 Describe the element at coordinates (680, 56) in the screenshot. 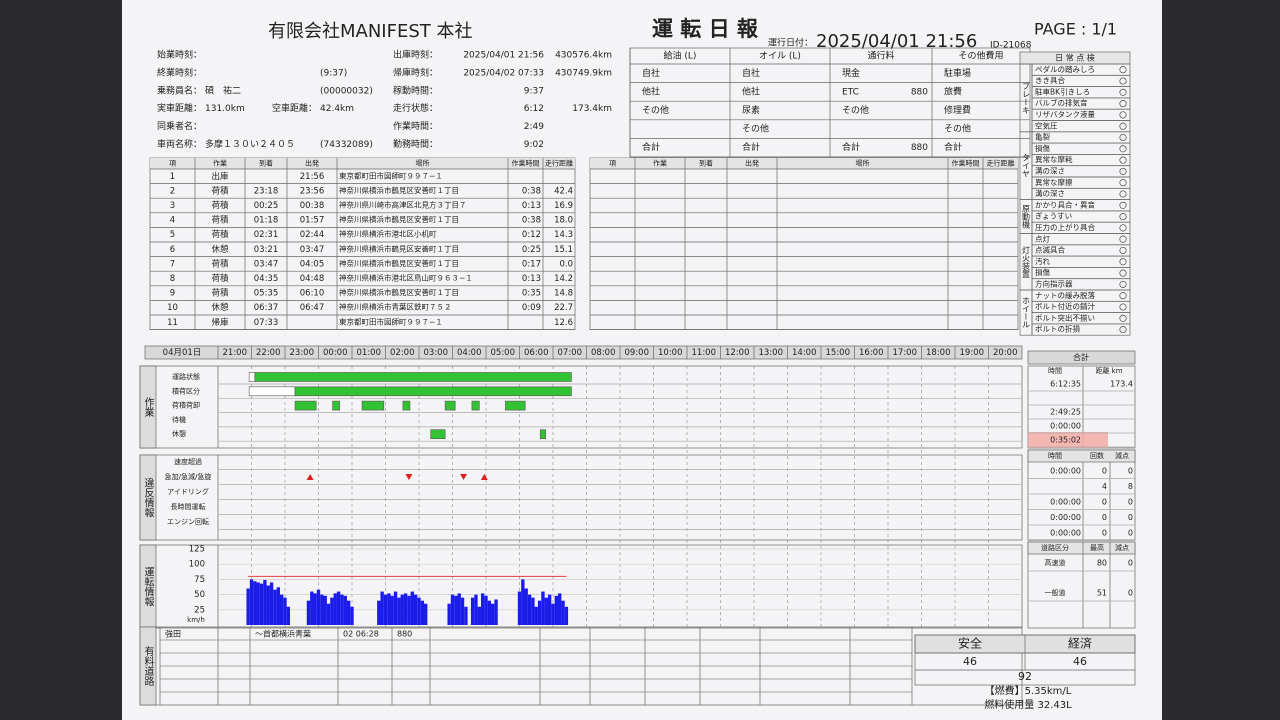

I see `costs-header: 給油 (L)` at that location.